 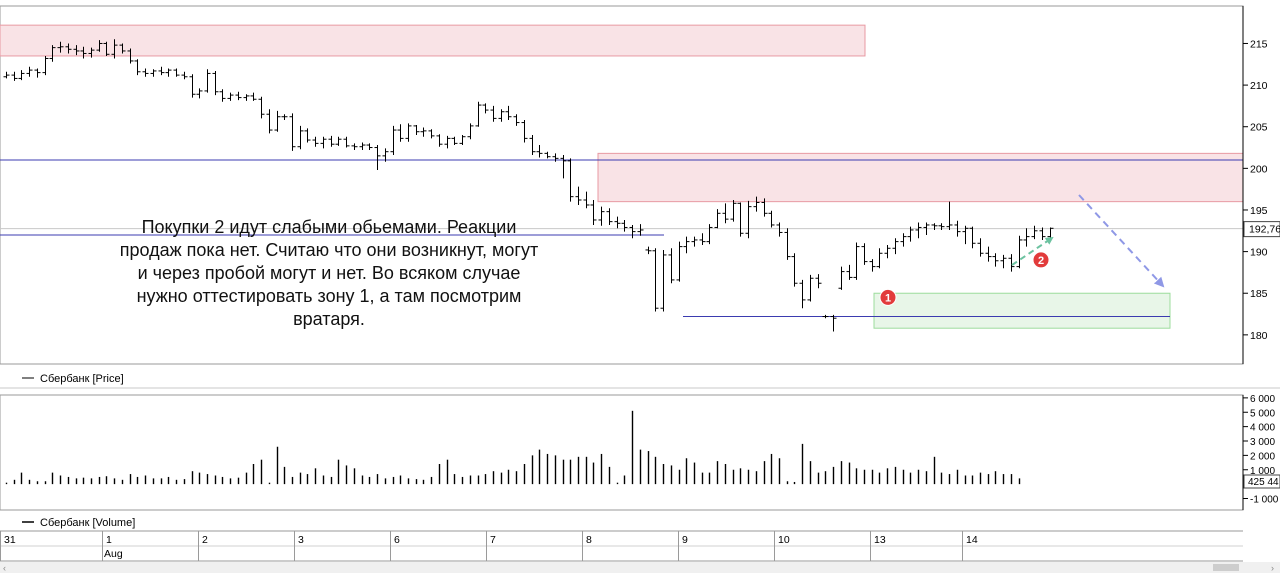 What do you see at coordinates (1226, 567) in the screenshot?
I see `scrollbar-thumb` at bounding box center [1226, 567].